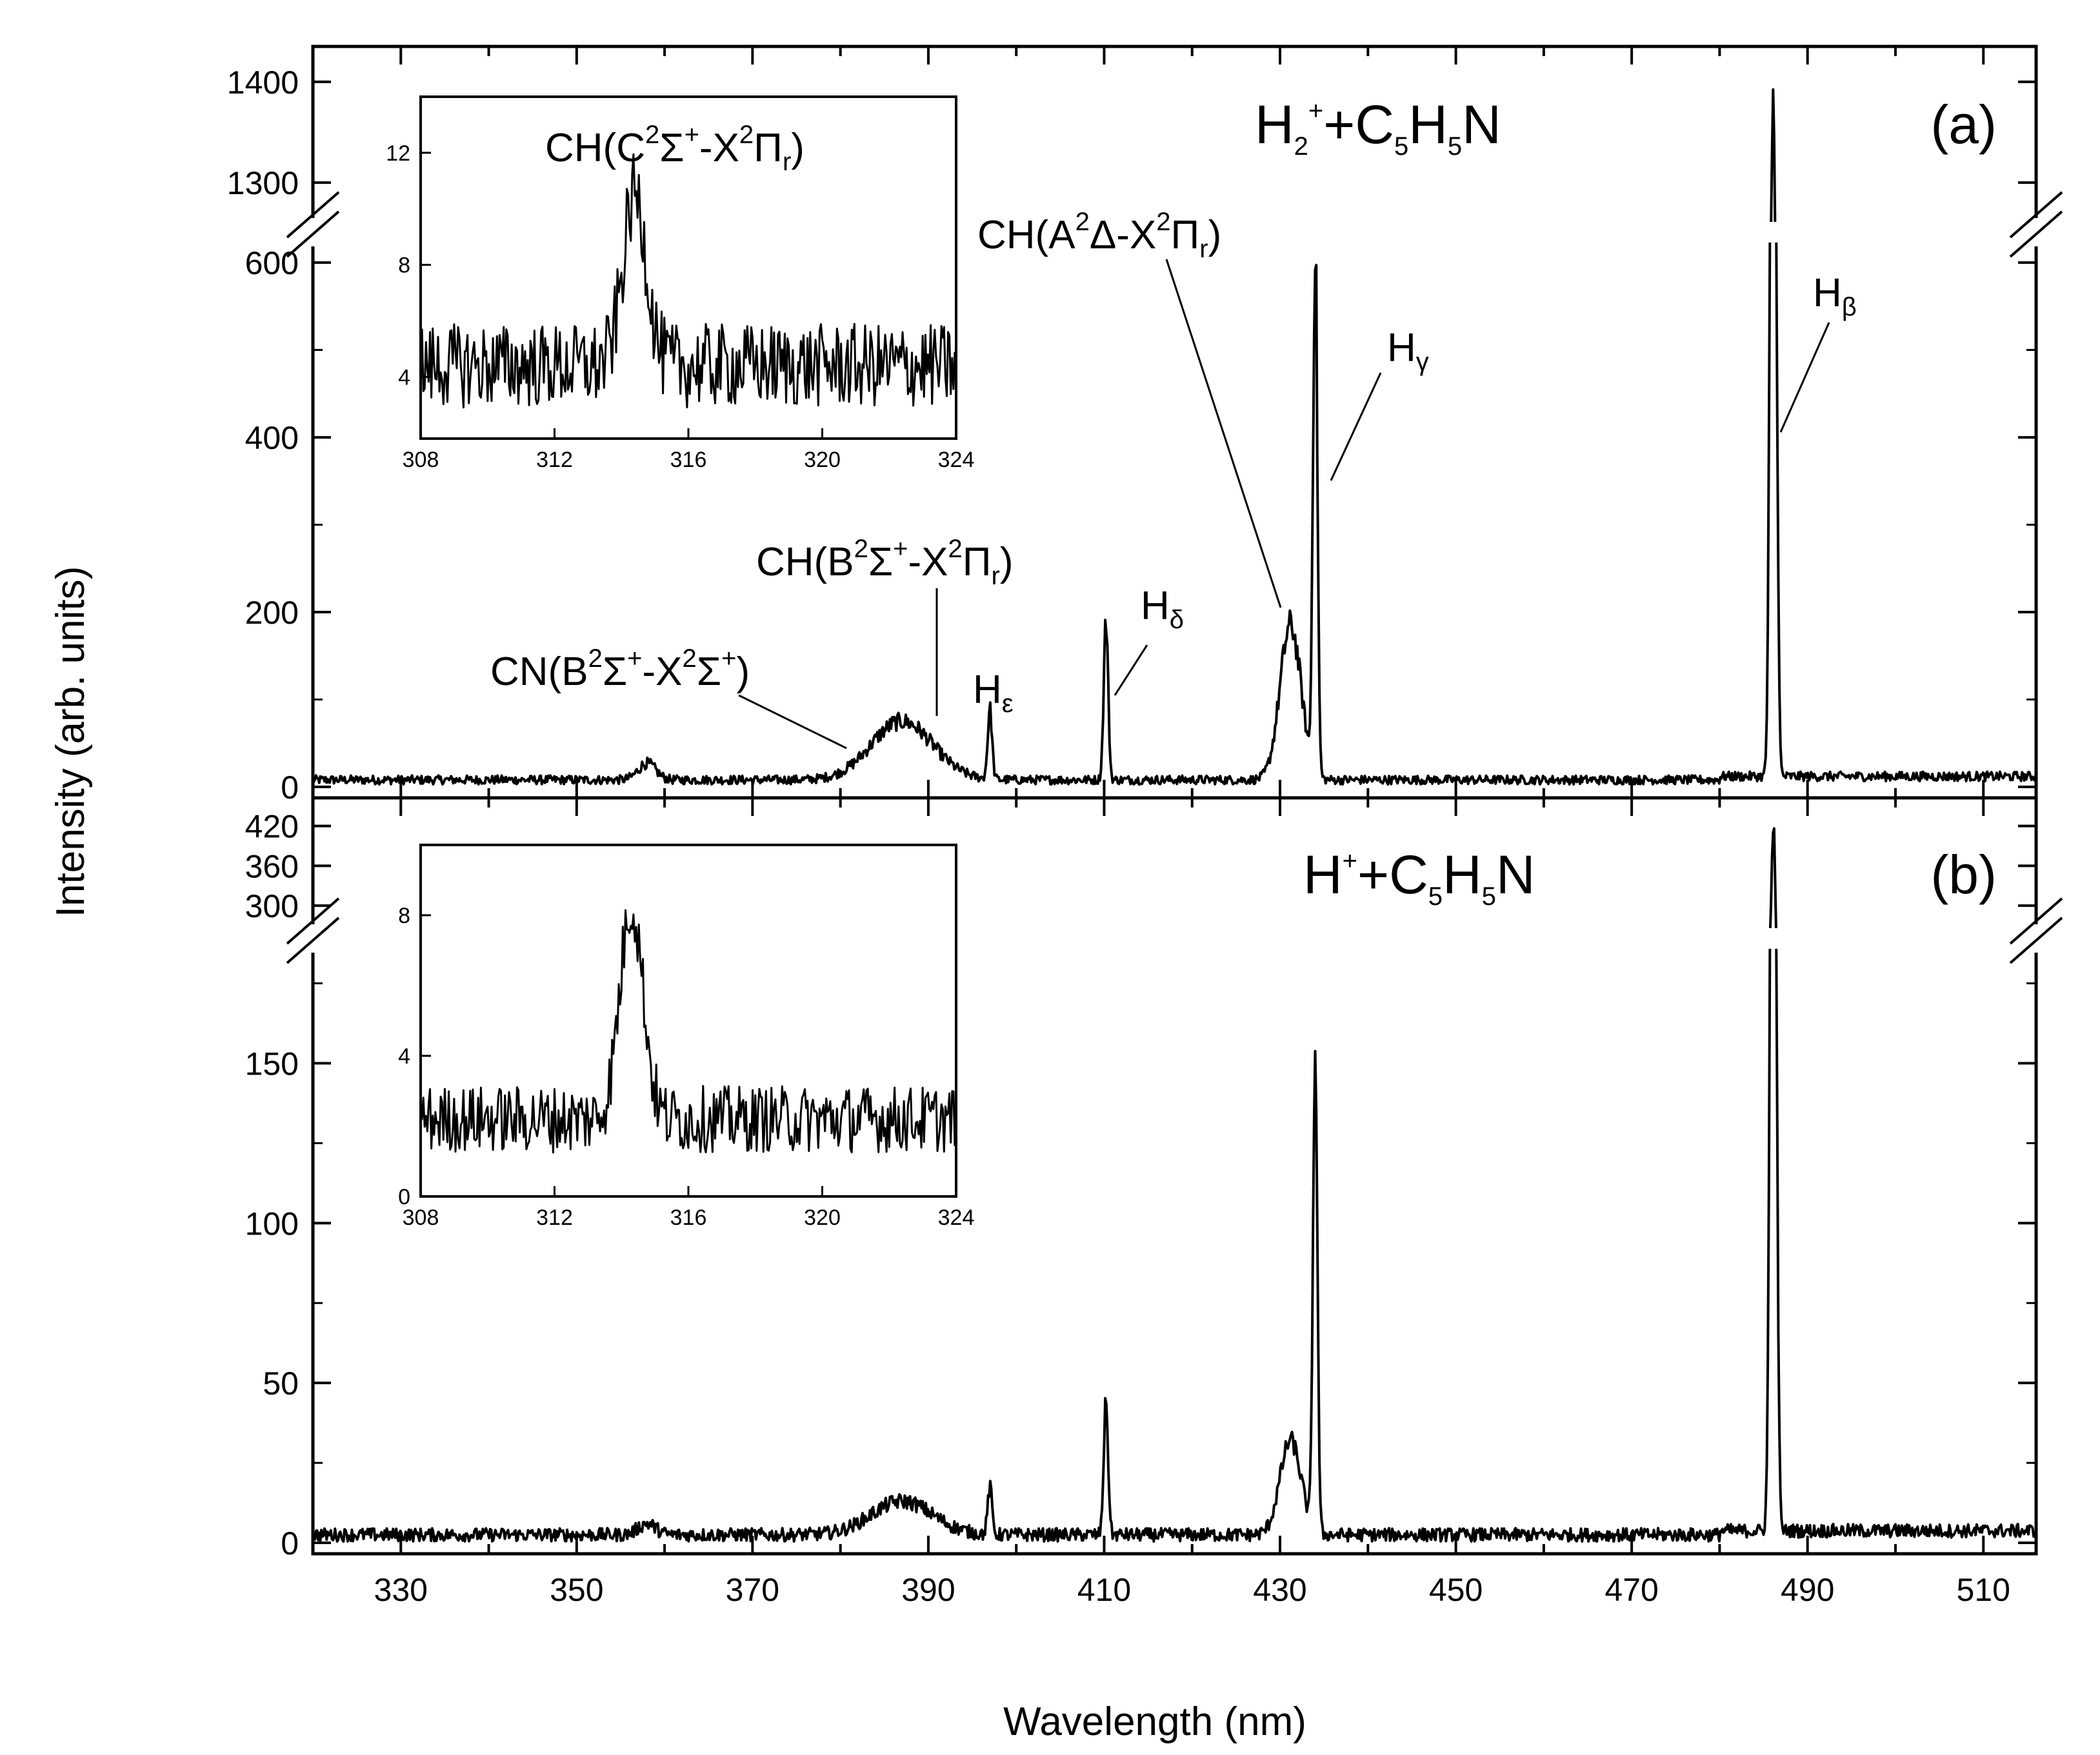 The width and height of the screenshot is (2100, 1755). I want to click on annotation-h-beta: Hβ, so click(1818, 352).